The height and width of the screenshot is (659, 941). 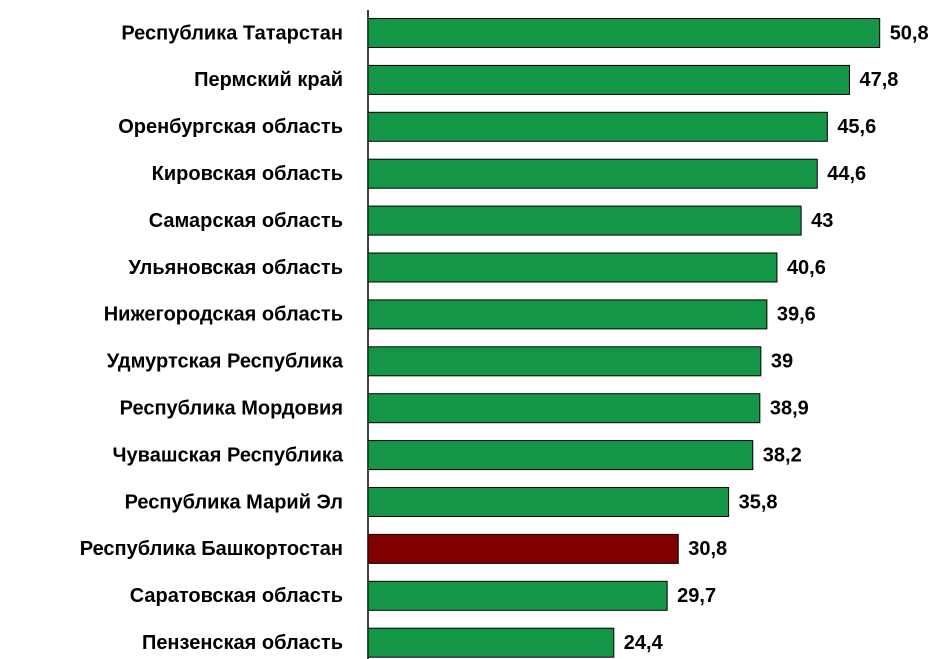 What do you see at coordinates (211, 549) in the screenshot?
I see `category-label: Республика Башкортостан` at bounding box center [211, 549].